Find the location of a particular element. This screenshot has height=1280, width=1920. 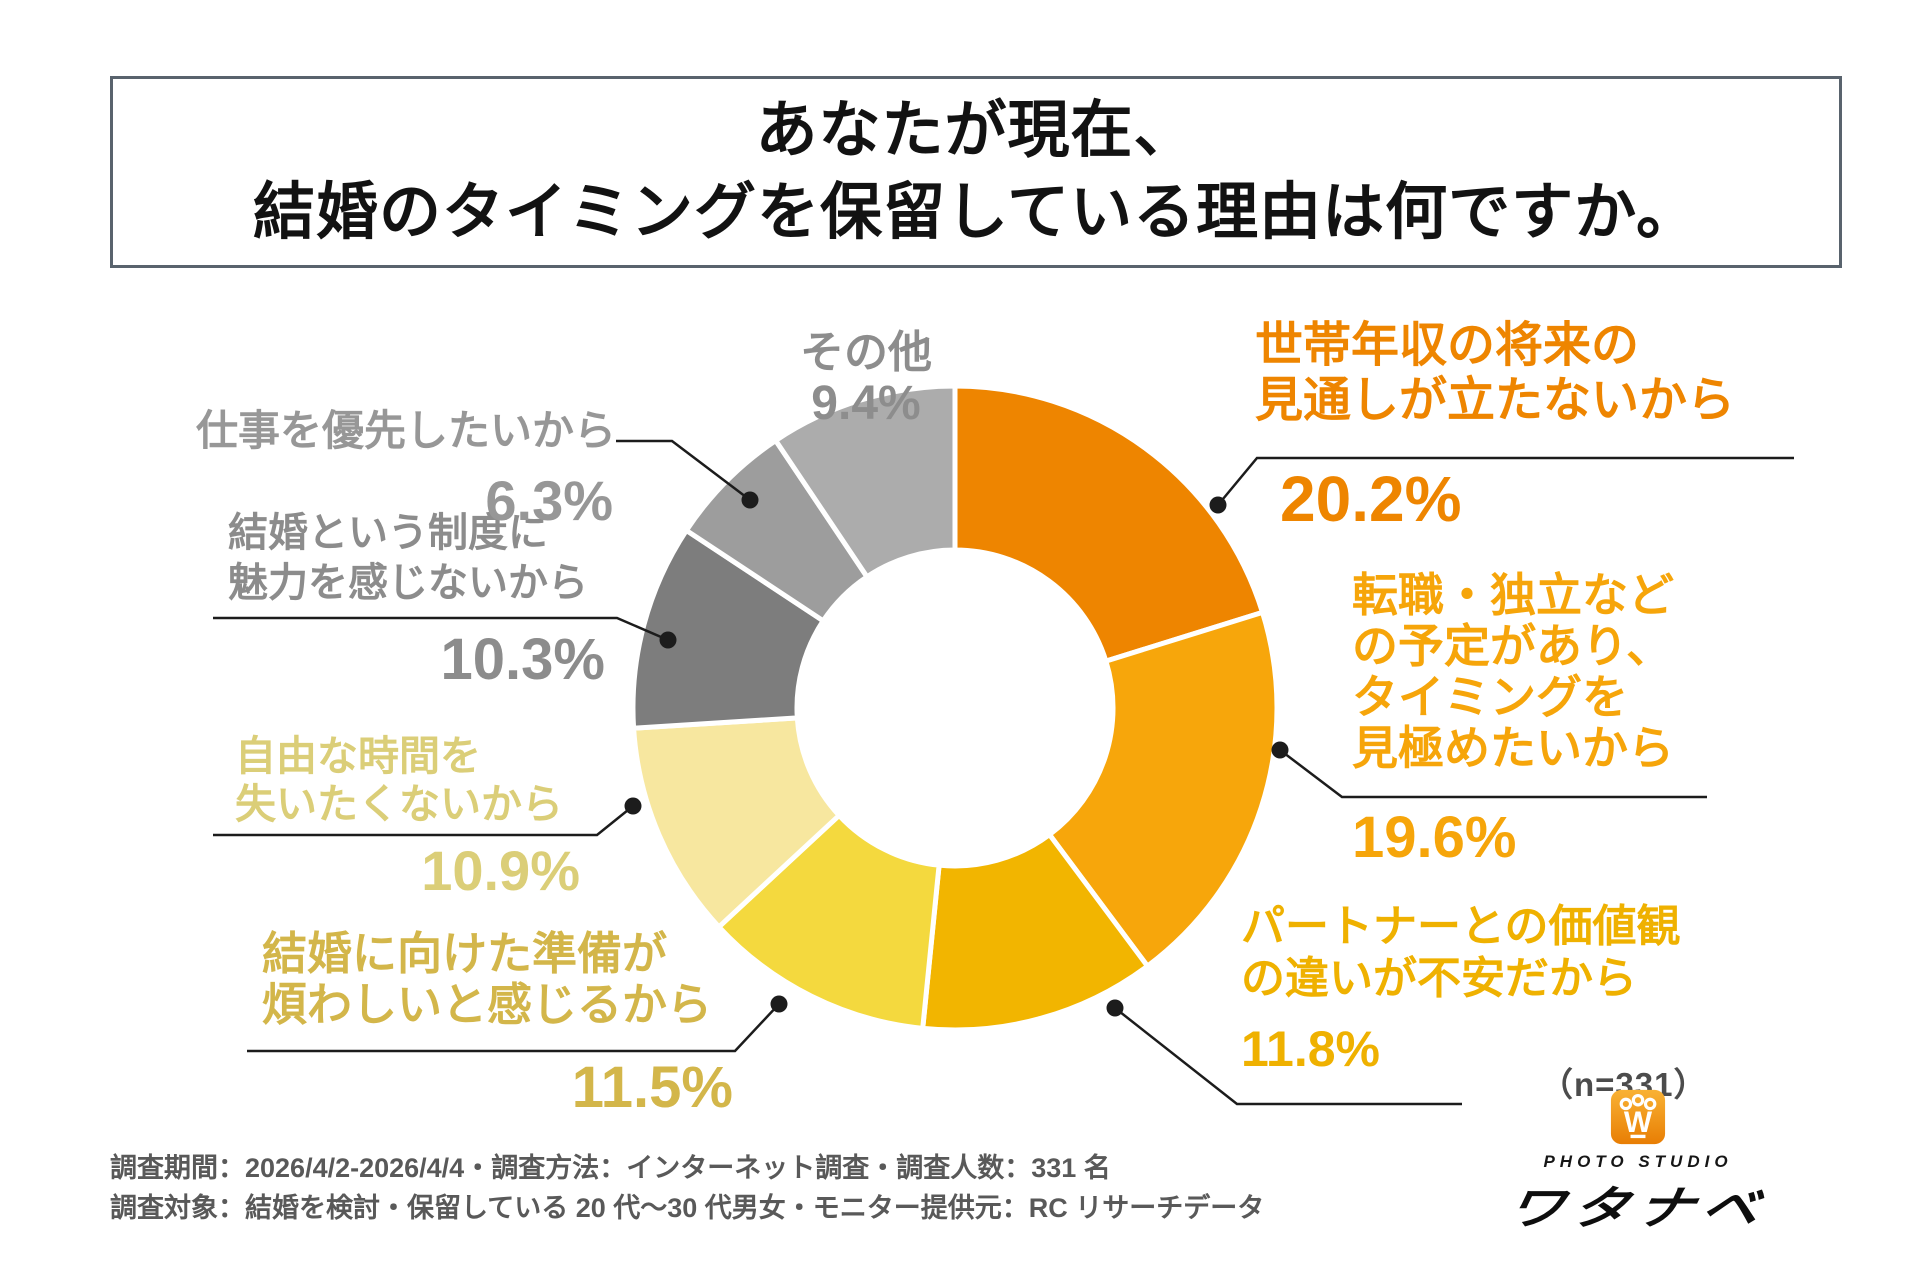

segment-label-preparation-hassle: 結婚に向けた準備が 煩わしいと感じるから is located at coordinates (487, 979).